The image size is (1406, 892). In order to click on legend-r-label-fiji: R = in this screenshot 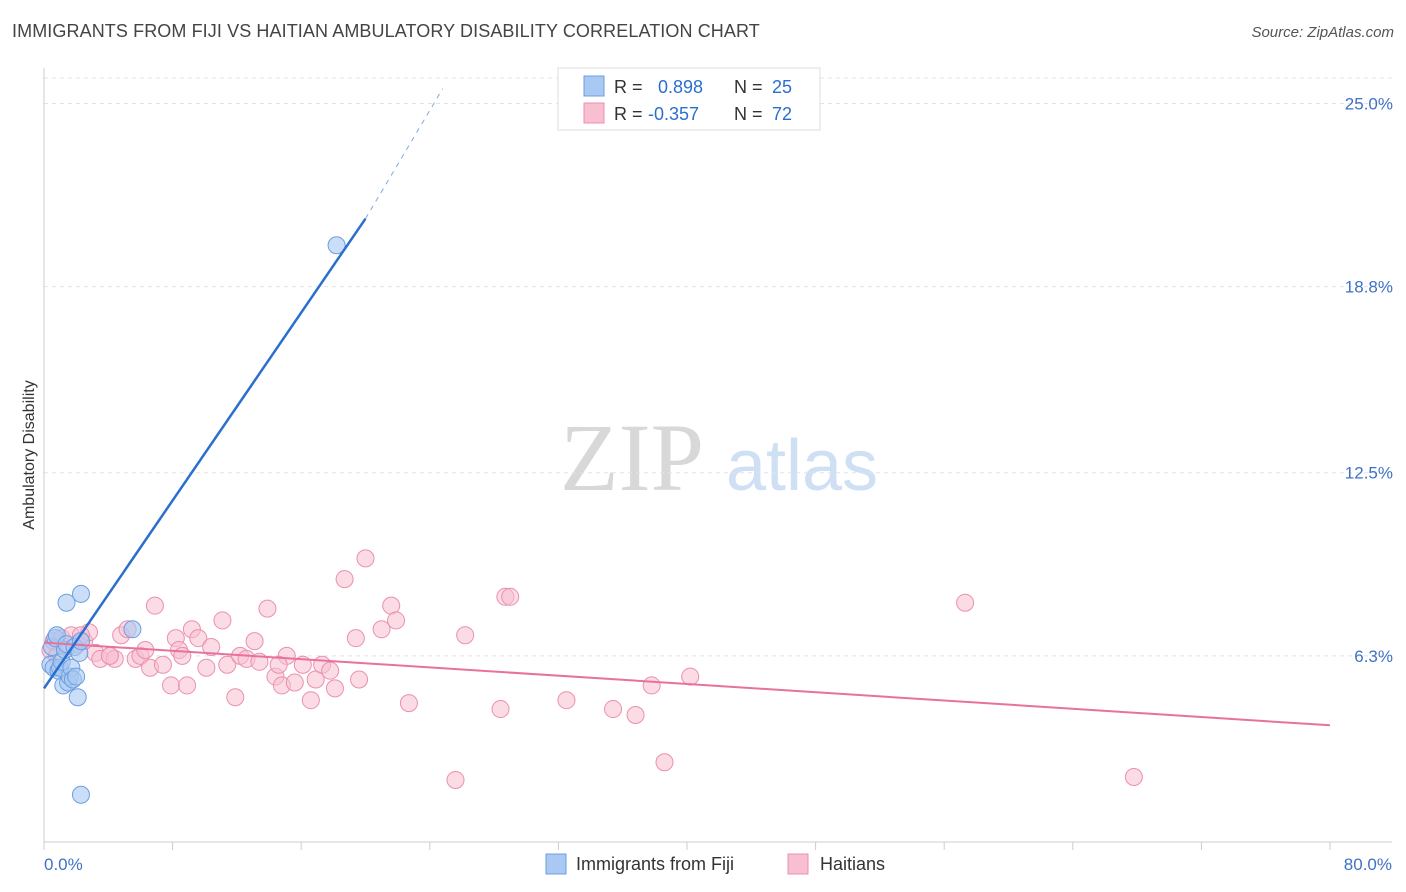, I will do `click(628, 87)`.